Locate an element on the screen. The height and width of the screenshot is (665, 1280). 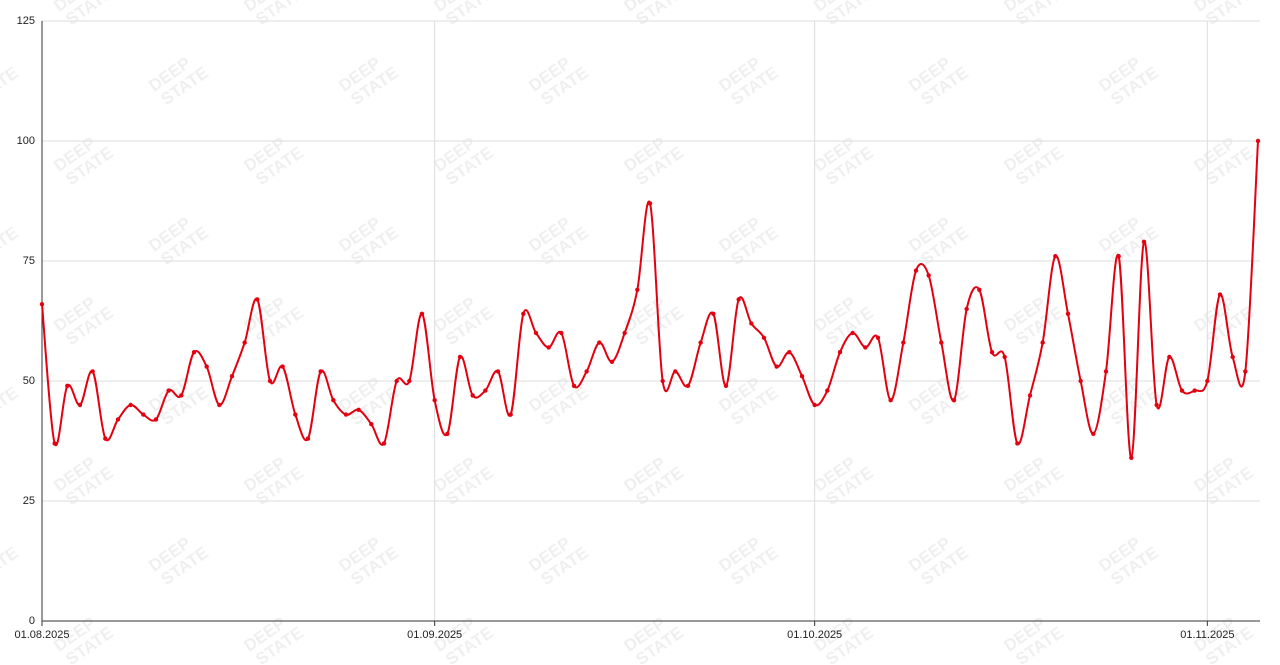
y-tick-label: 25 is located at coordinates (29, 501).